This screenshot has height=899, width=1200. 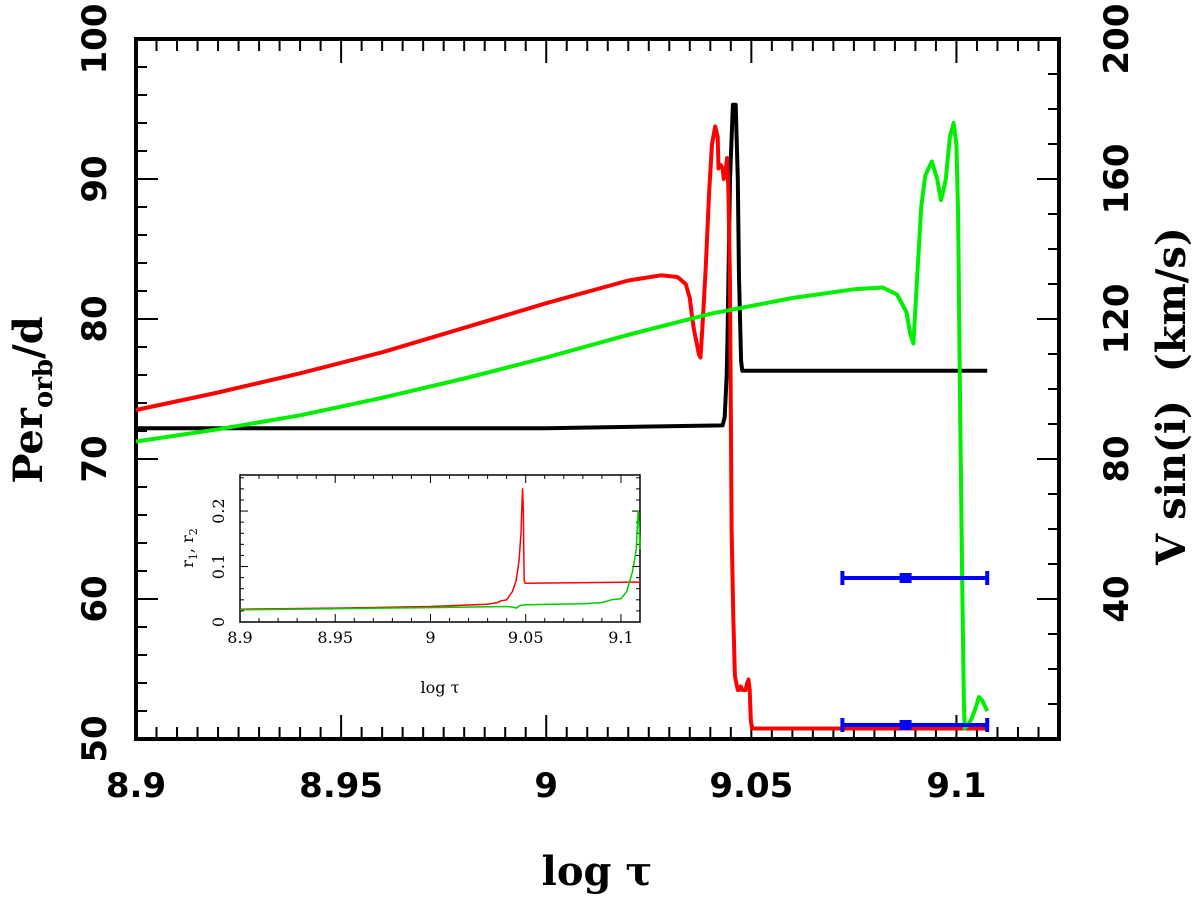 I want to click on inset-background, so click(x=440, y=548).